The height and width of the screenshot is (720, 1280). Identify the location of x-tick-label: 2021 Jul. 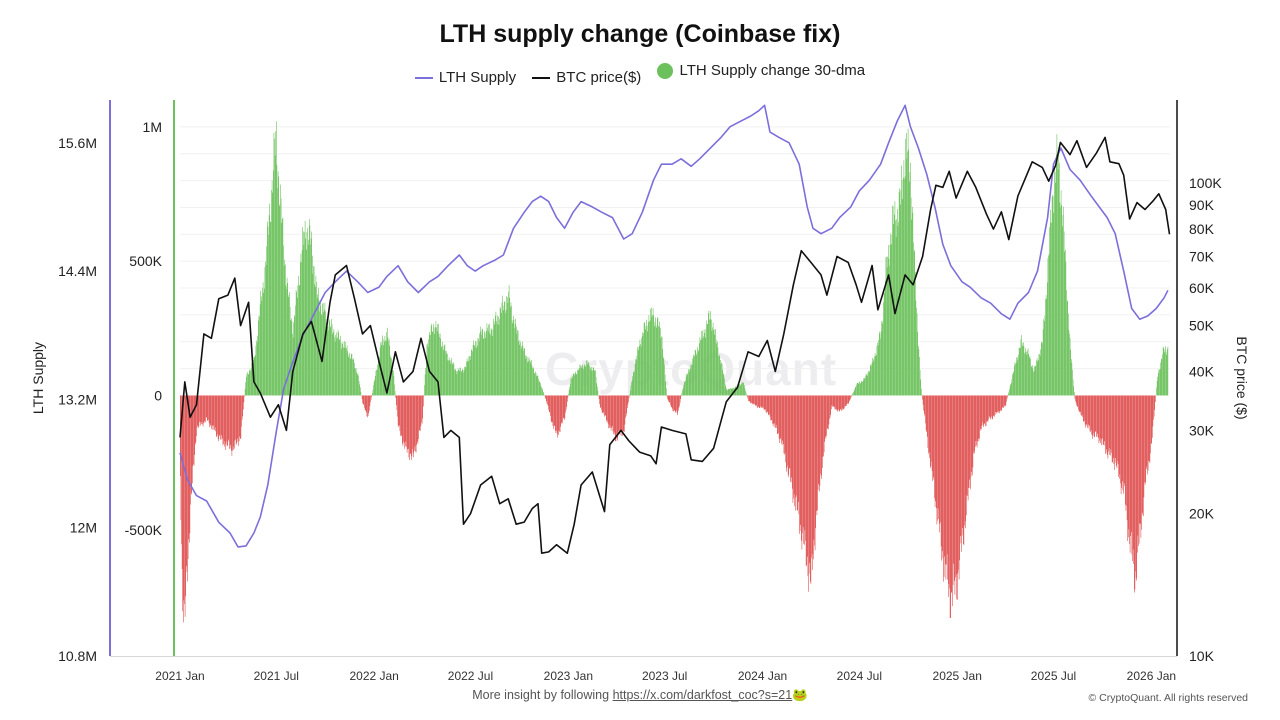
(276, 676).